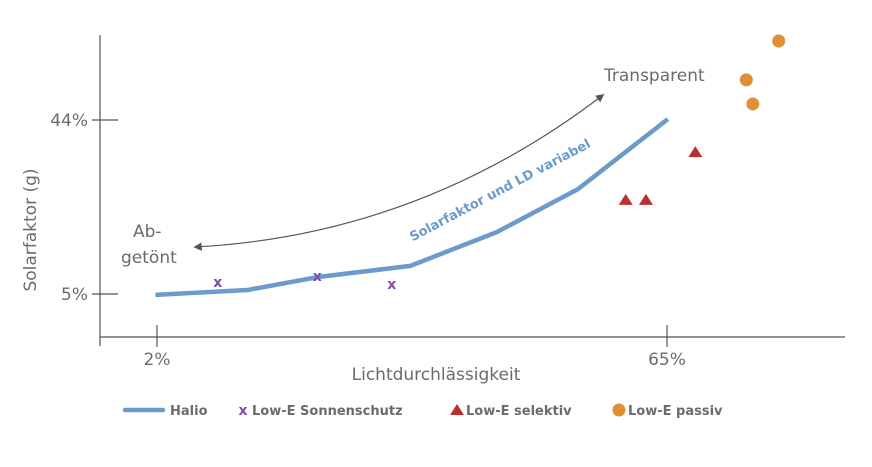 The image size is (872, 467). What do you see at coordinates (519, 411) in the screenshot?
I see `legend-label: Low-E selektiv` at bounding box center [519, 411].